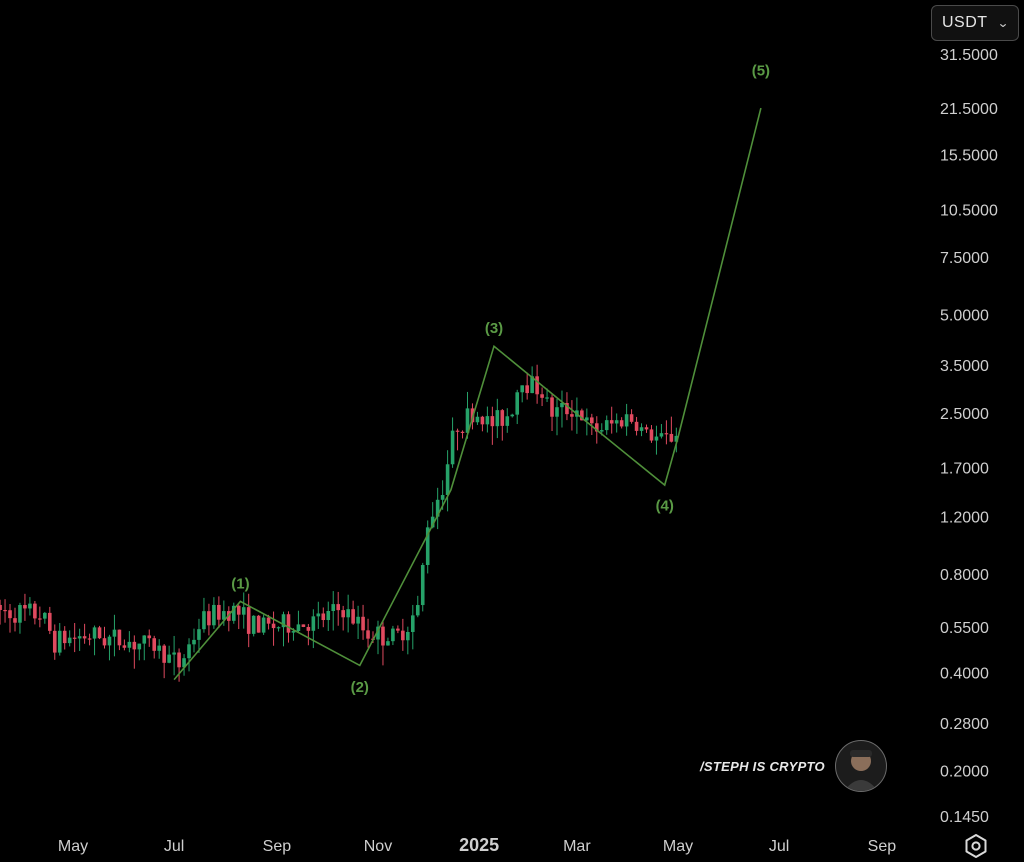  I want to click on x-tick-label: Nov, so click(378, 846).